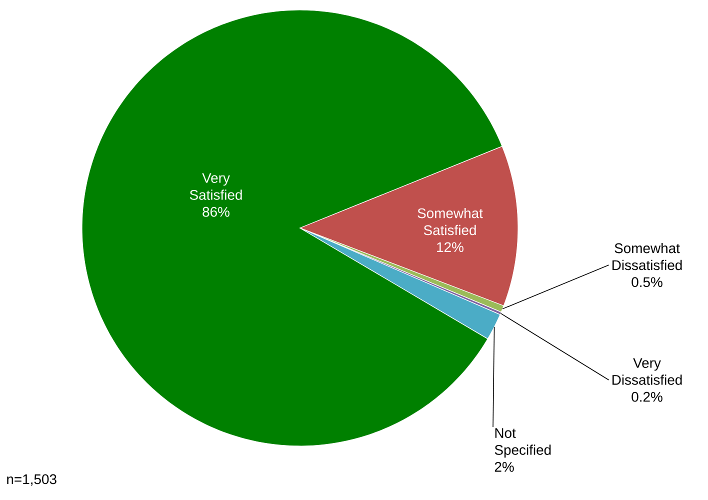 The height and width of the screenshot is (500, 708). What do you see at coordinates (216, 211) in the screenshot?
I see `data-label: 86%` at bounding box center [216, 211].